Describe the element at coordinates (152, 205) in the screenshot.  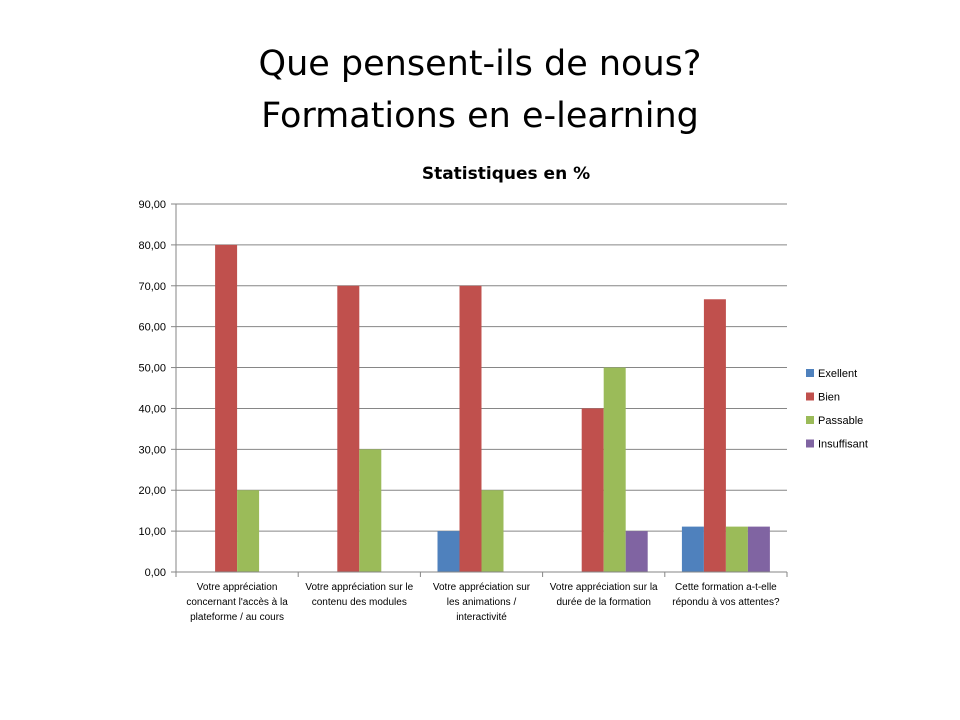
I see `y-tick-label: 90,00` at that location.